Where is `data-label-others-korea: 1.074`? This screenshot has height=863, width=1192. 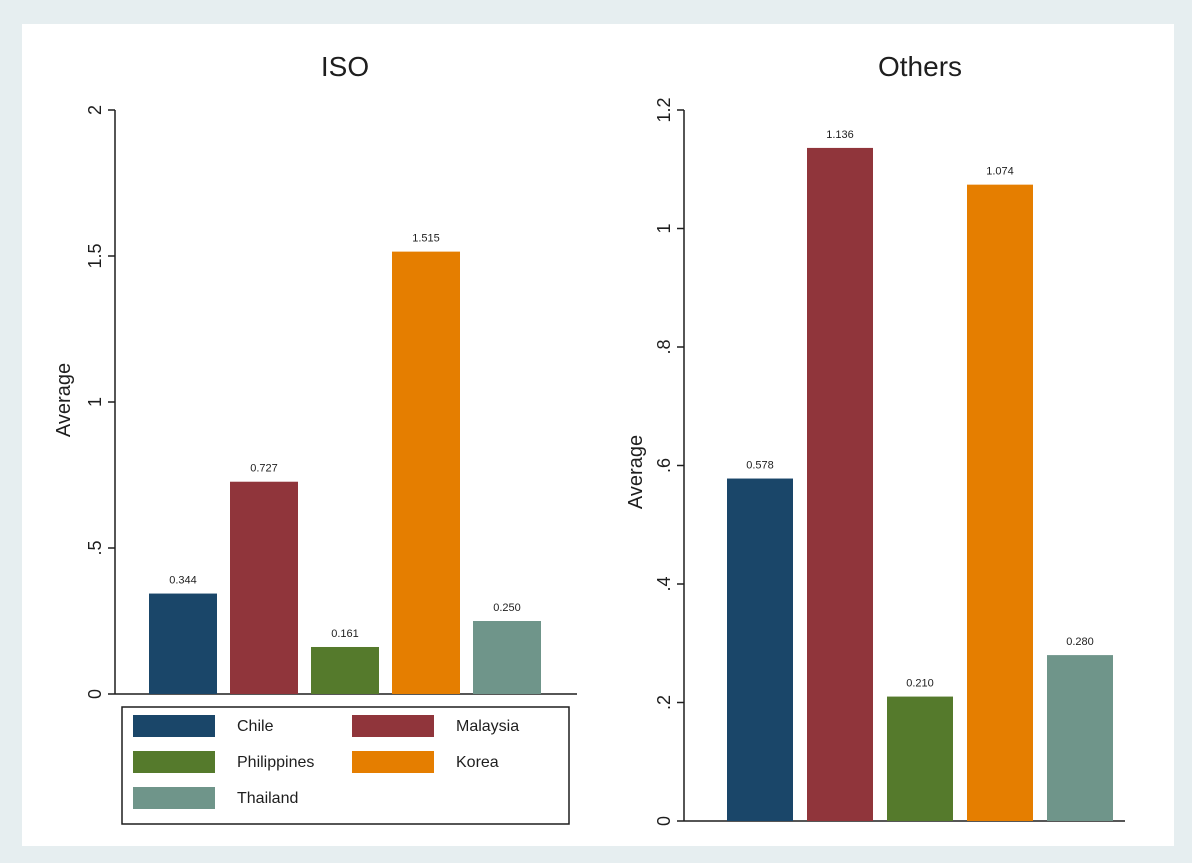
data-label-others-korea: 1.074 is located at coordinates (1000, 172).